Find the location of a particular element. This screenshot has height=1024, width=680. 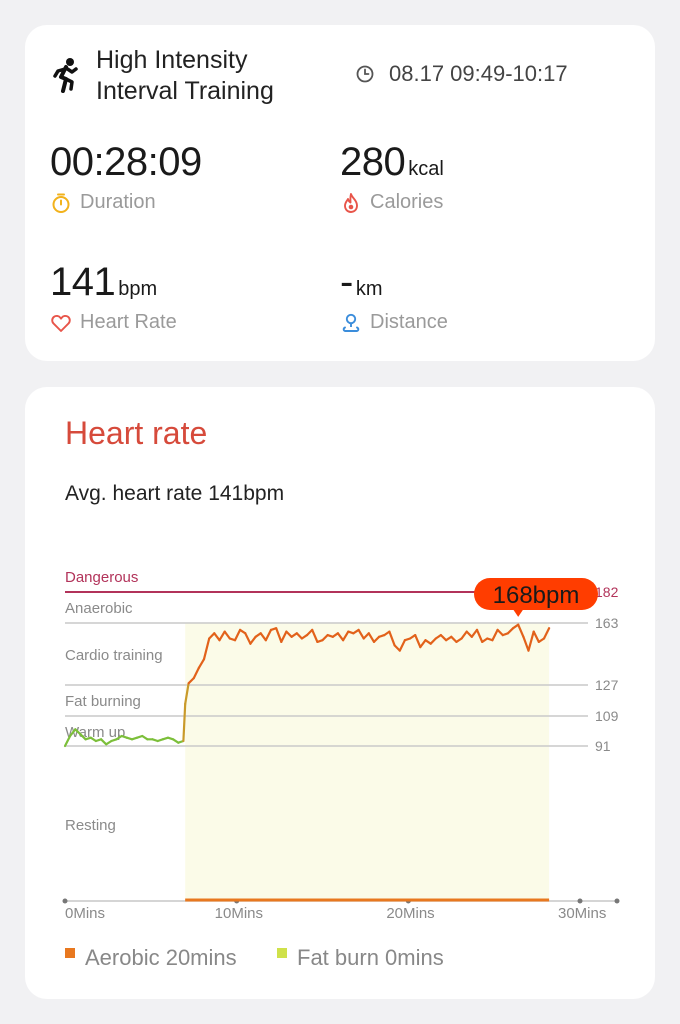

average-heart-rate: Avg. heart rate 141bpm is located at coordinates (175, 493).